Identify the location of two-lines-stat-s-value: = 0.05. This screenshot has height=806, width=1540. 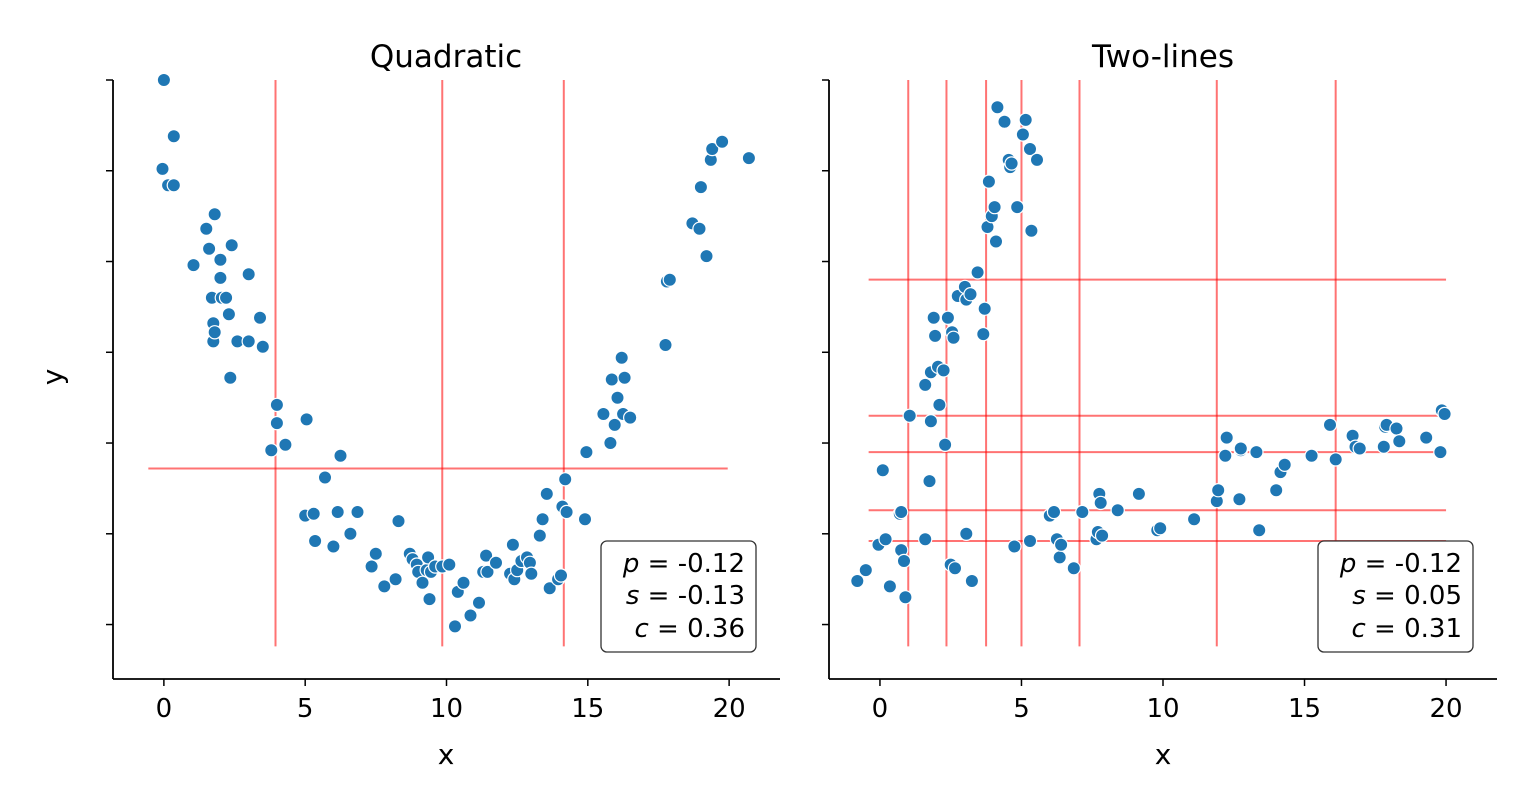
(1414, 596).